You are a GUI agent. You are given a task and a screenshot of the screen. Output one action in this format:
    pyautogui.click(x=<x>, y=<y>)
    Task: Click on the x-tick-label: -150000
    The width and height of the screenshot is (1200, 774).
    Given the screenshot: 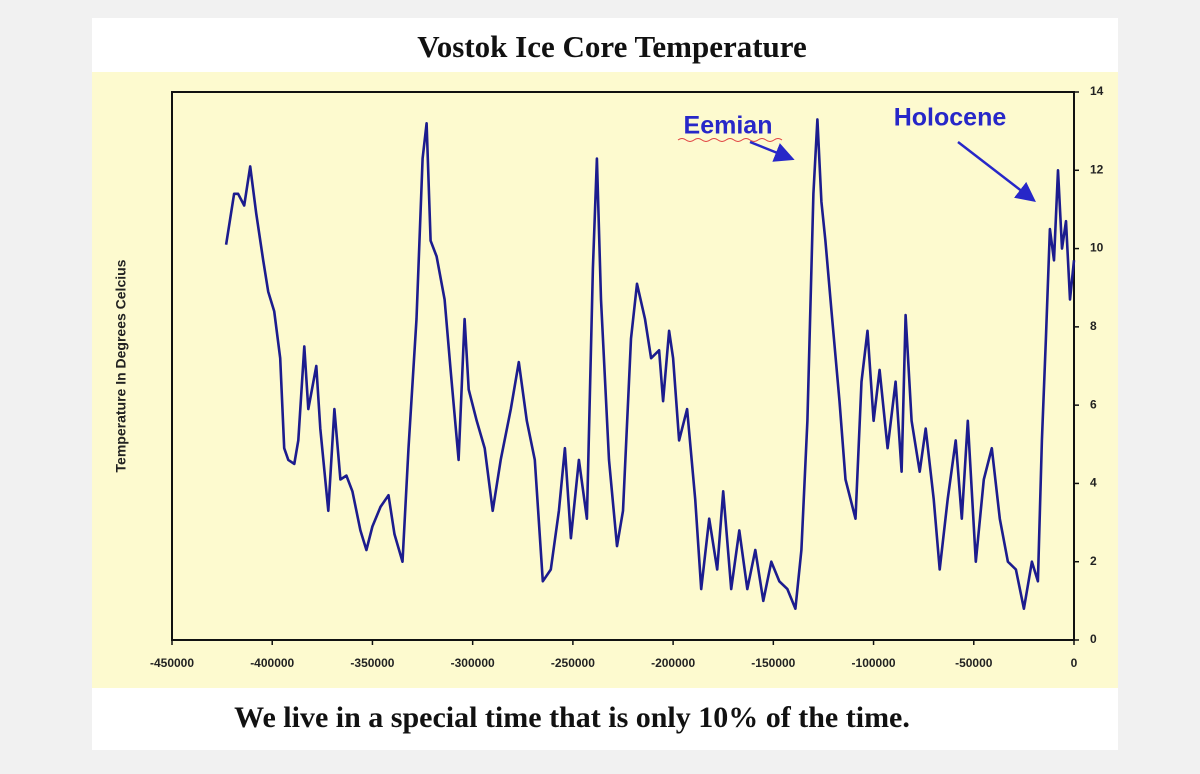 What is the action you would take?
    pyautogui.click(x=773, y=663)
    